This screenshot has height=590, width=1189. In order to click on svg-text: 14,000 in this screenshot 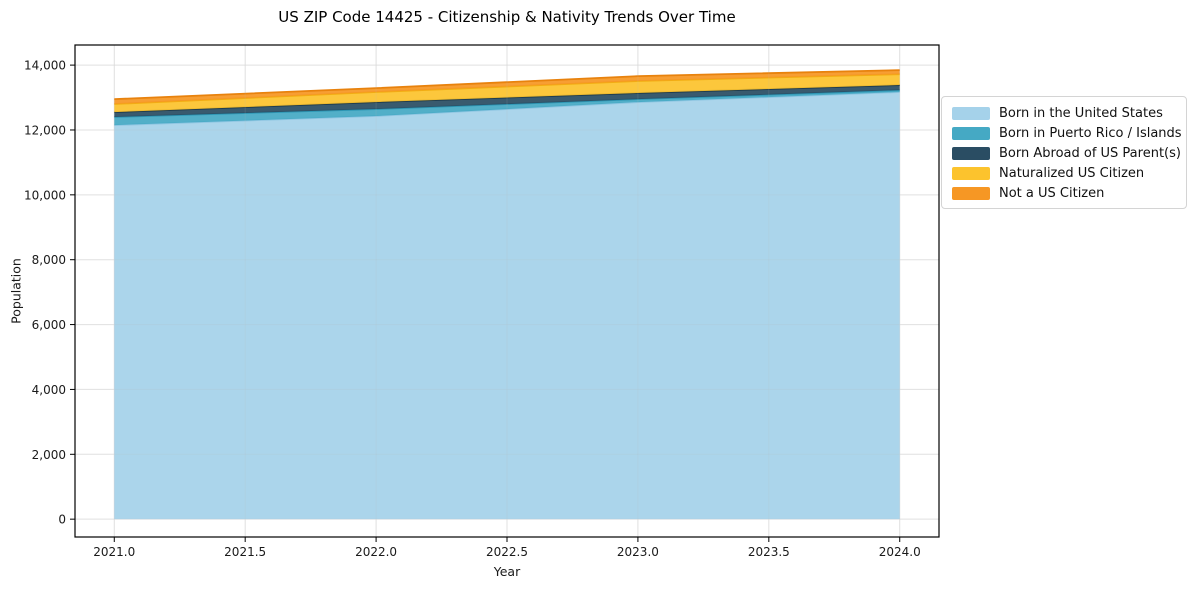, I will do `click(45, 66)`.